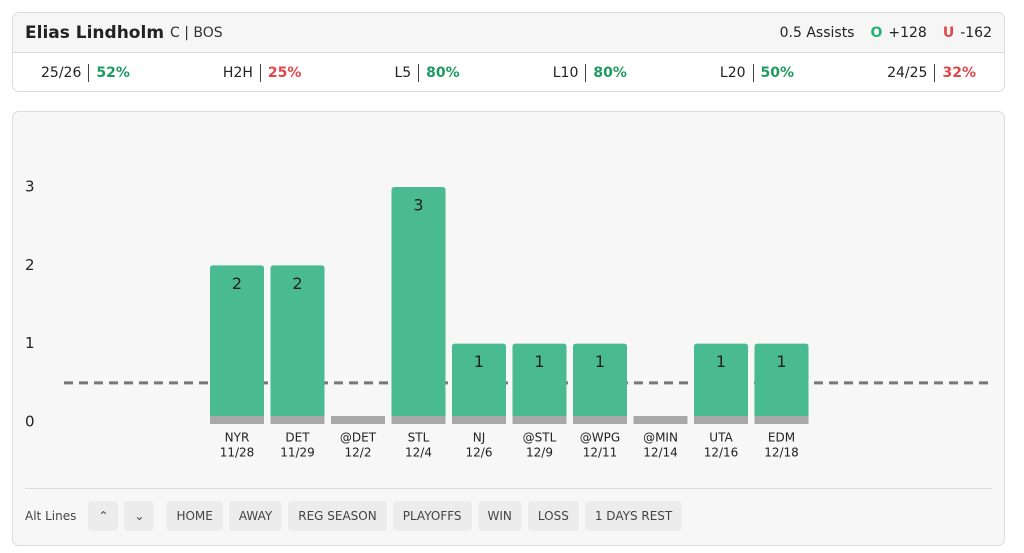  What do you see at coordinates (508, 72) in the screenshot?
I see `stats-row: 25/26 52% H2H 25% L5 80% L10 80% L20 50% 24/25 32%` at bounding box center [508, 72].